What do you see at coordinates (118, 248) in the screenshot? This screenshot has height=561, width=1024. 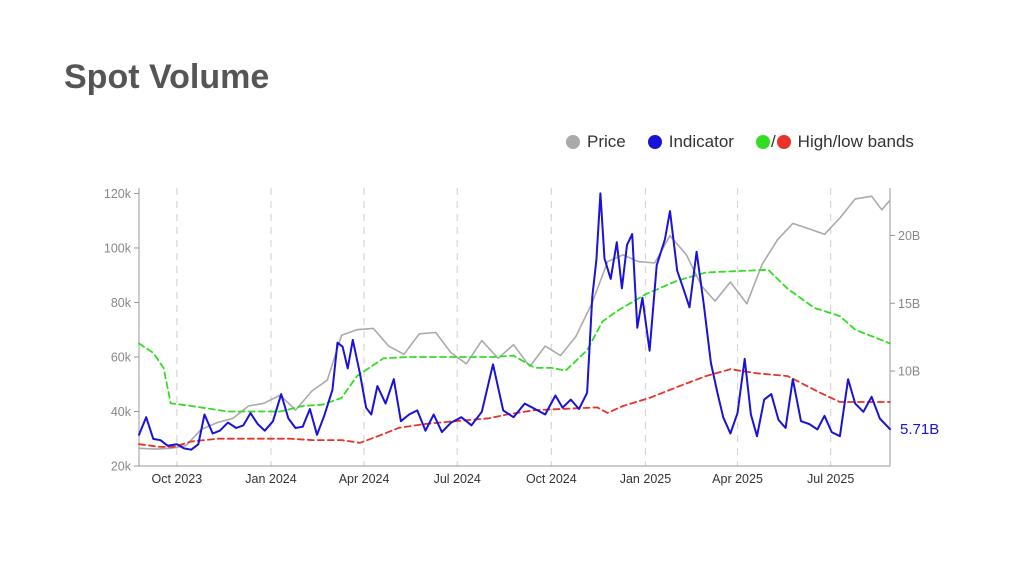 I see `y-left-tick-label: 100k` at bounding box center [118, 248].